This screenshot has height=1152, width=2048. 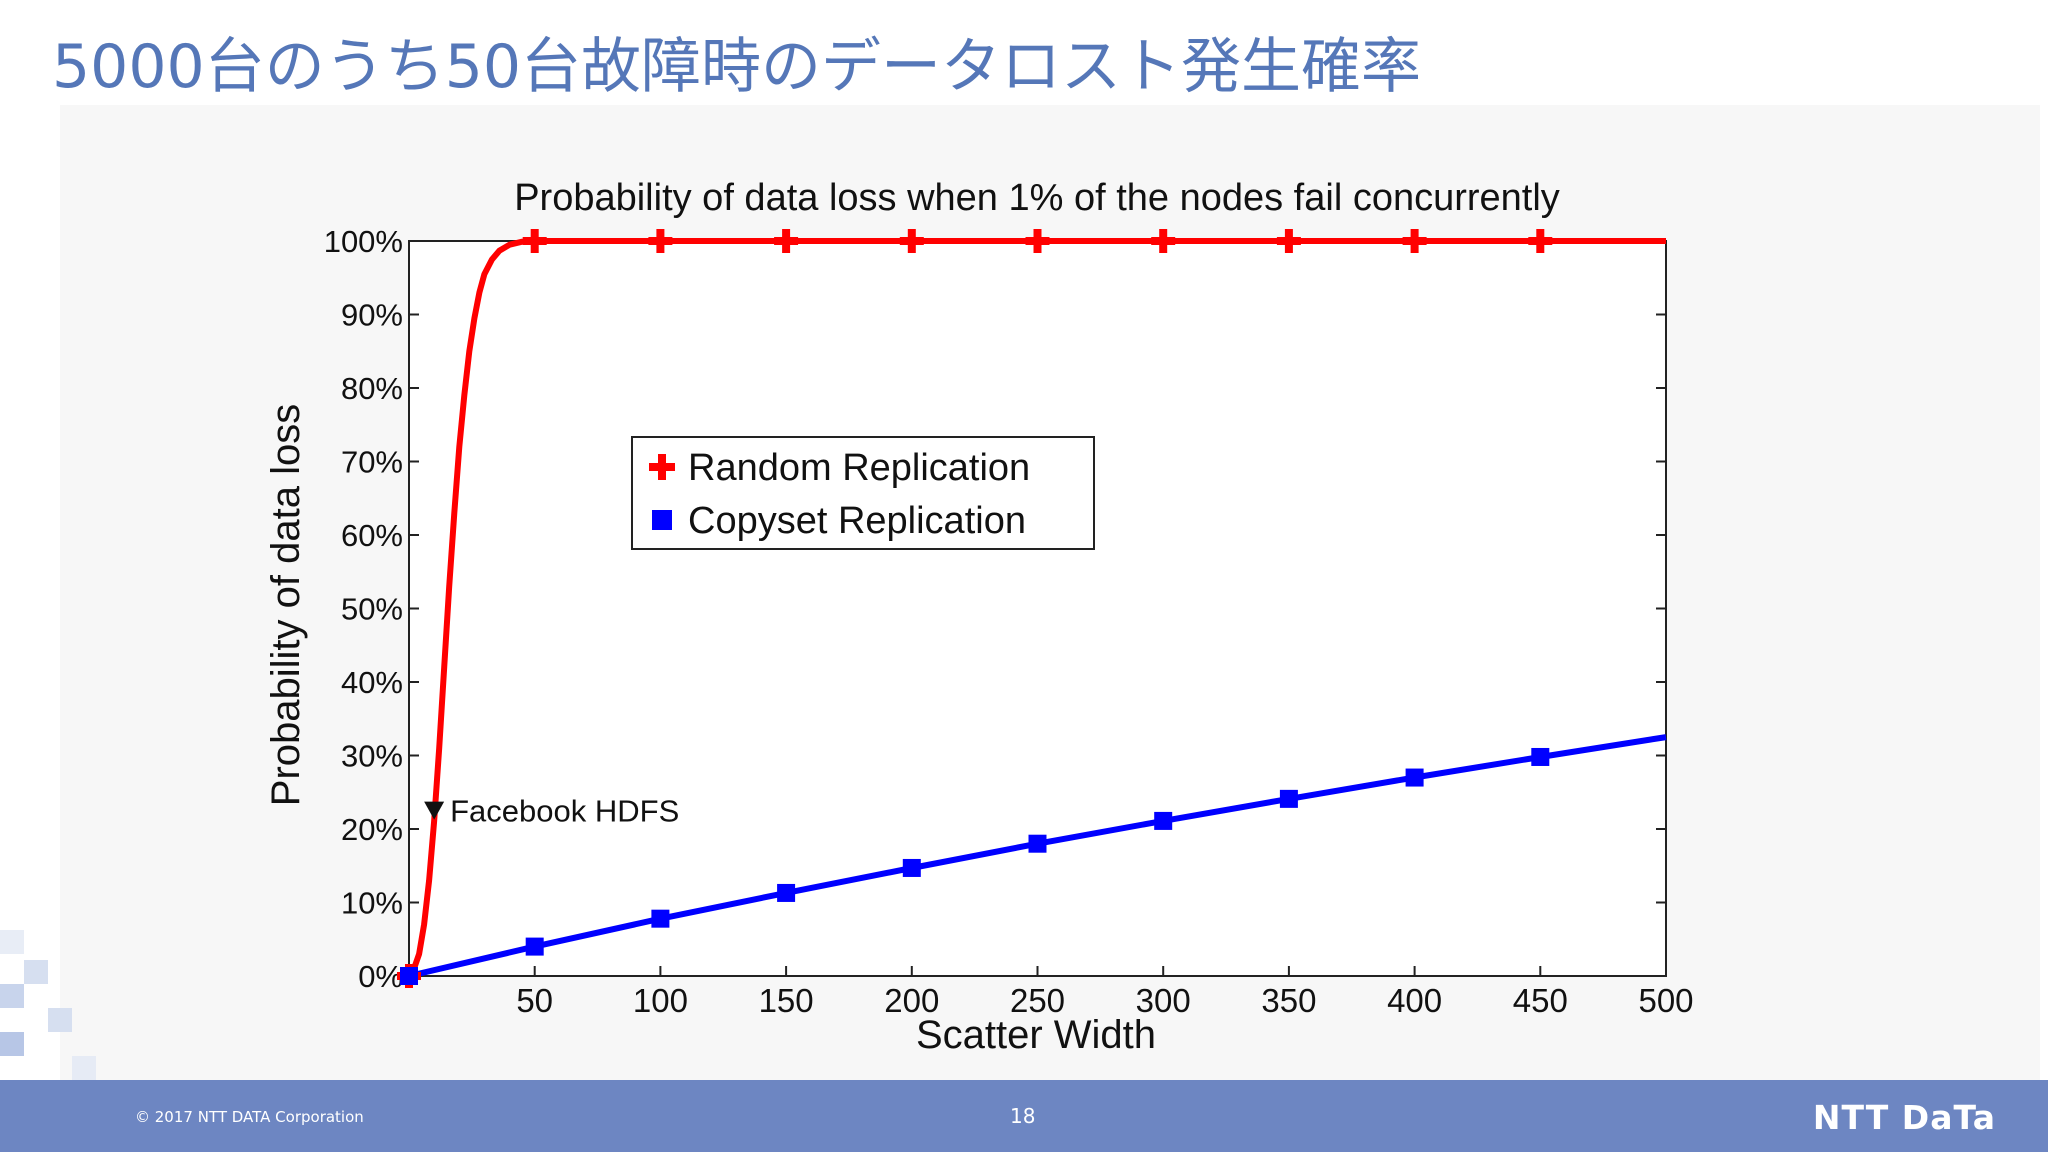 I want to click on x-tick-label: 400, so click(x=1414, y=1000).